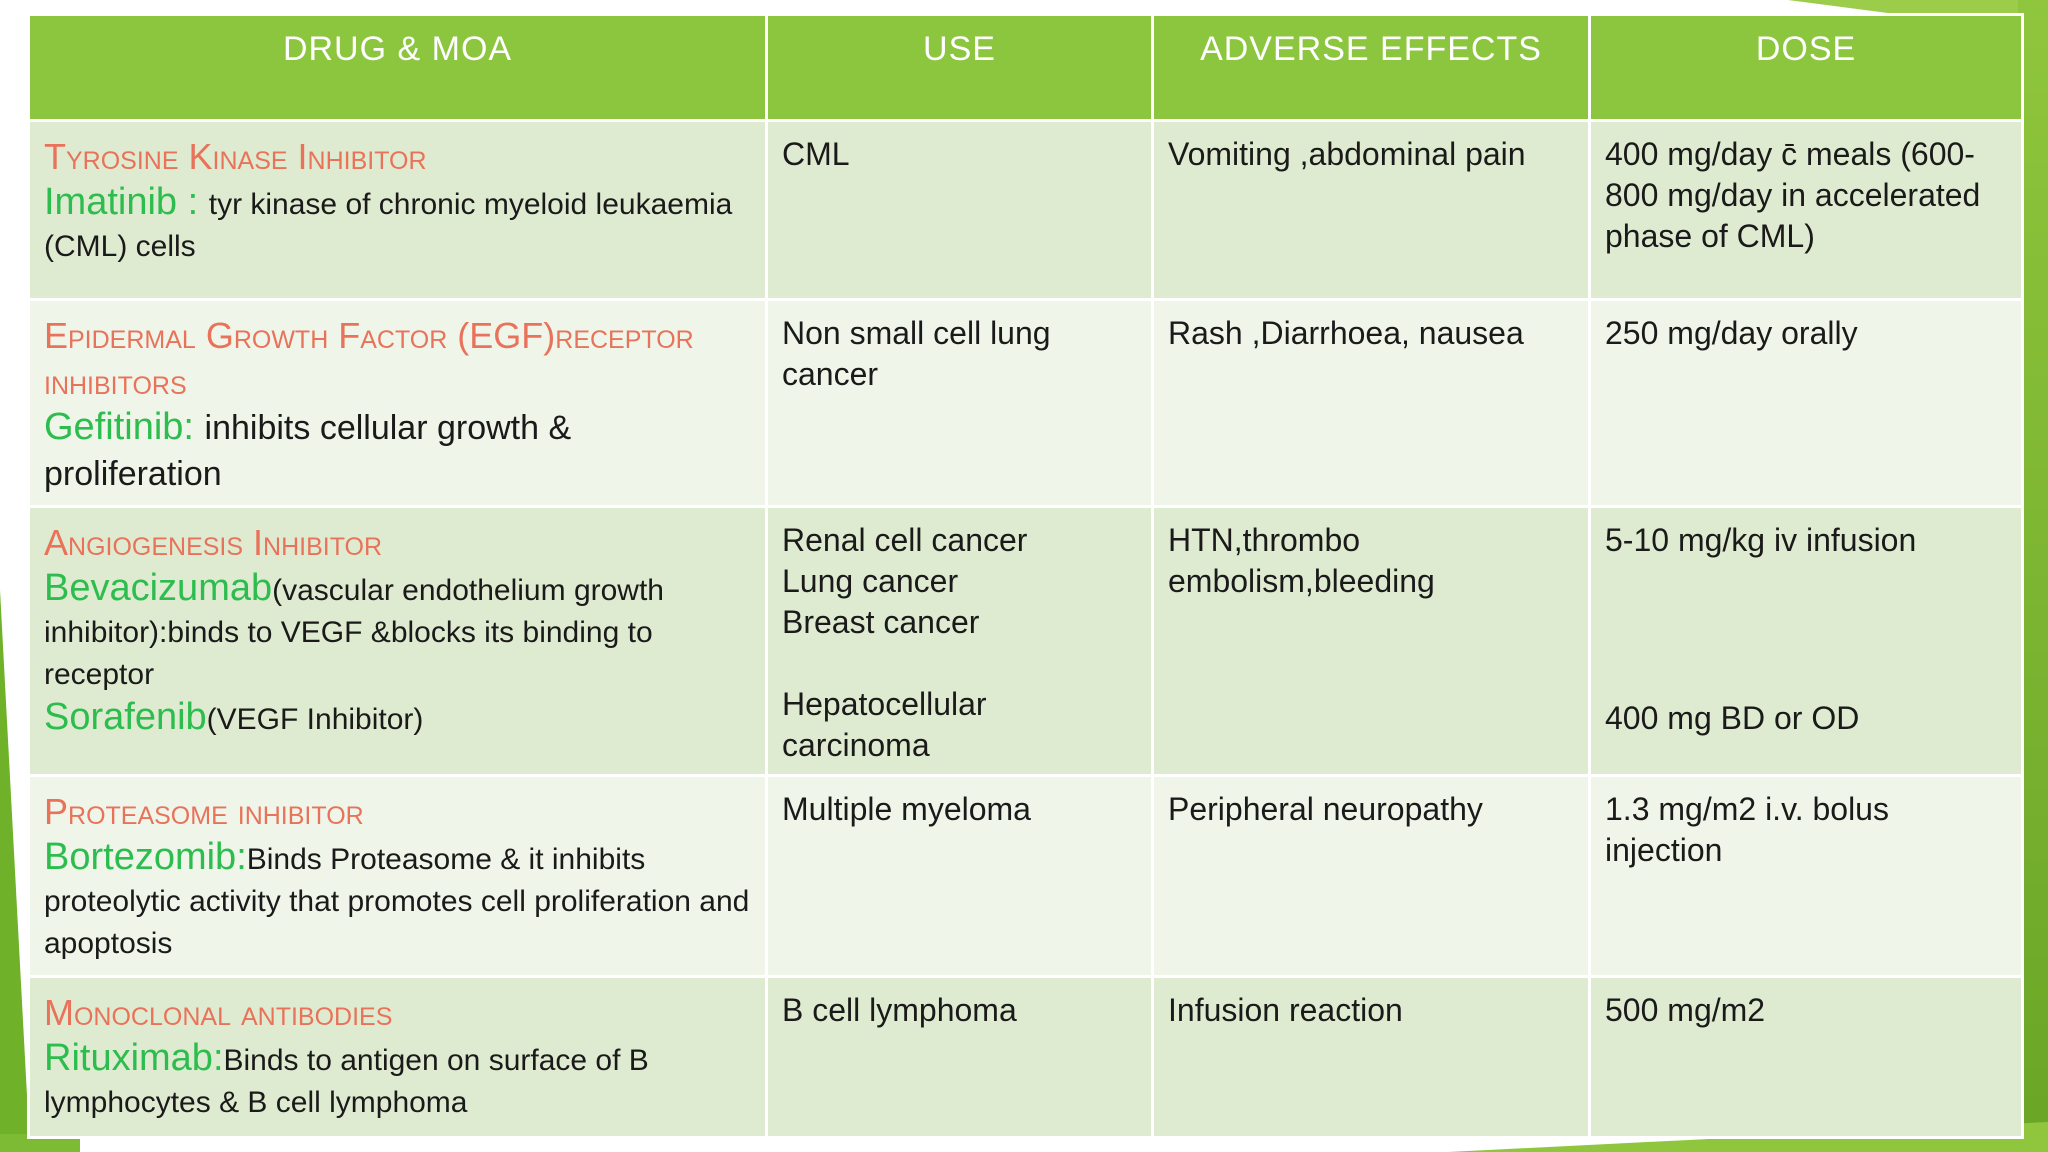  I want to click on dose-text: 250 mg/day orally, so click(1731, 333).